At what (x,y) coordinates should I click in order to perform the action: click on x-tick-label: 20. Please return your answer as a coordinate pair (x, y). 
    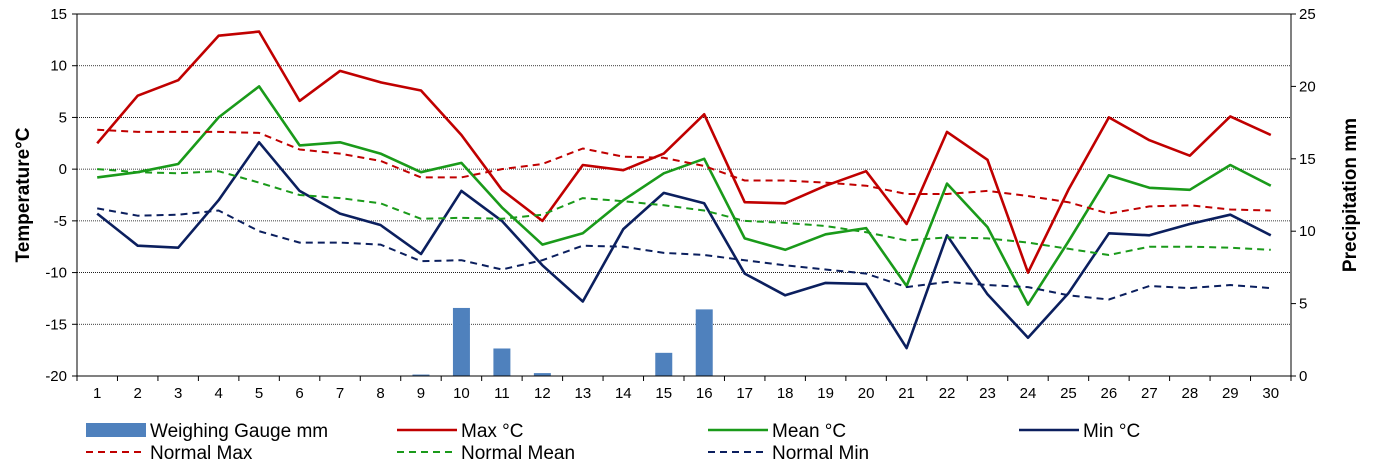
    Looking at the image, I should click on (866, 393).